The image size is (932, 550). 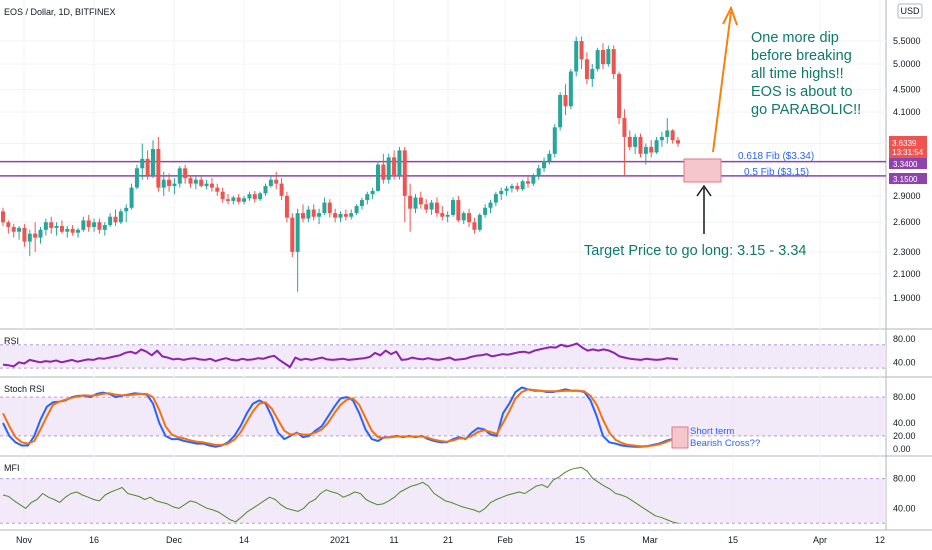 I want to click on y-tick-label: 5.0000, so click(x=907, y=64).